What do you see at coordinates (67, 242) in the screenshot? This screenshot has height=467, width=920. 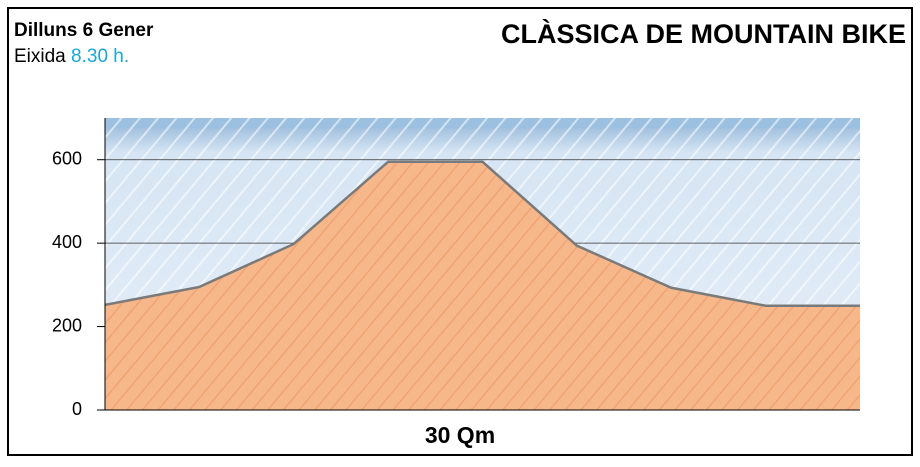 I see `y-tick-label: 400` at bounding box center [67, 242].